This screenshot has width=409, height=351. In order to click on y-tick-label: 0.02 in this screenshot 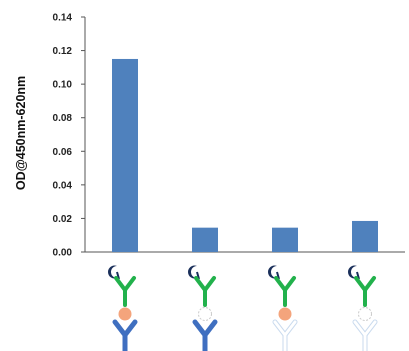, I will do `click(63, 219)`.